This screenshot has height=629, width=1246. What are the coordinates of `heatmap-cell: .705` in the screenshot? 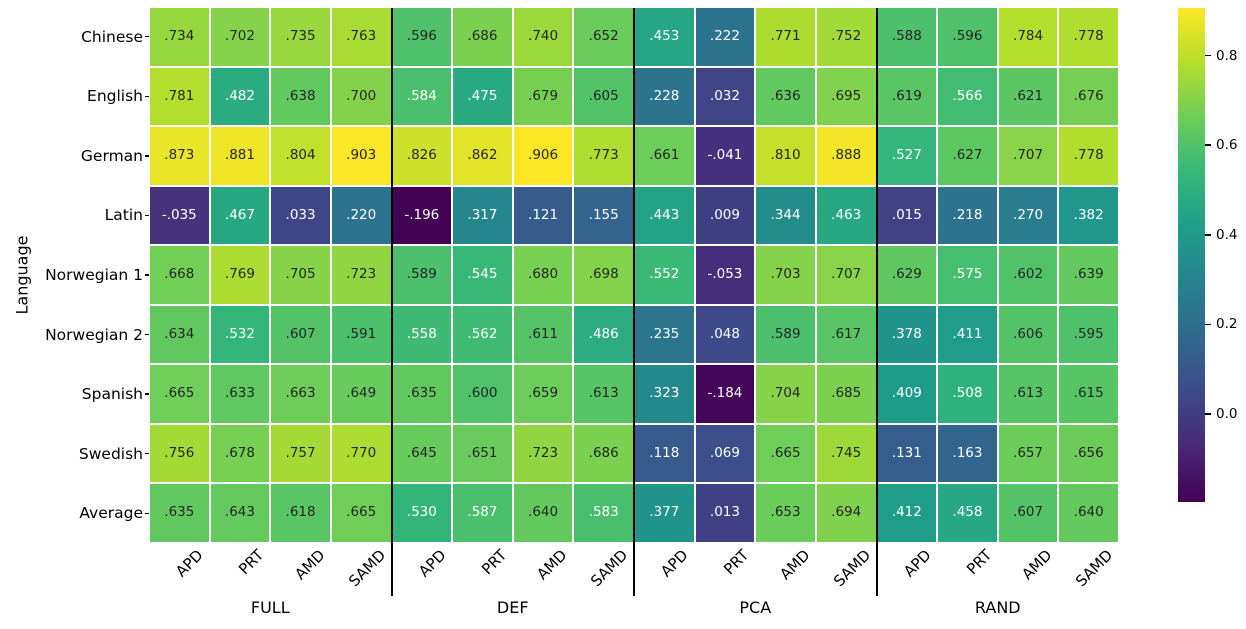 It's located at (300, 275).